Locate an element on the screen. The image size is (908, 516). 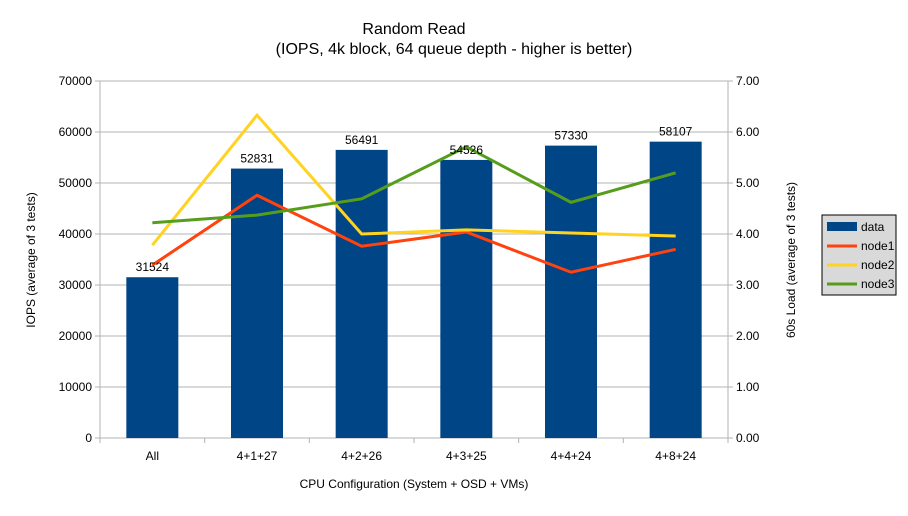
x-tick-label: 4+3+25 is located at coordinates (466, 456).